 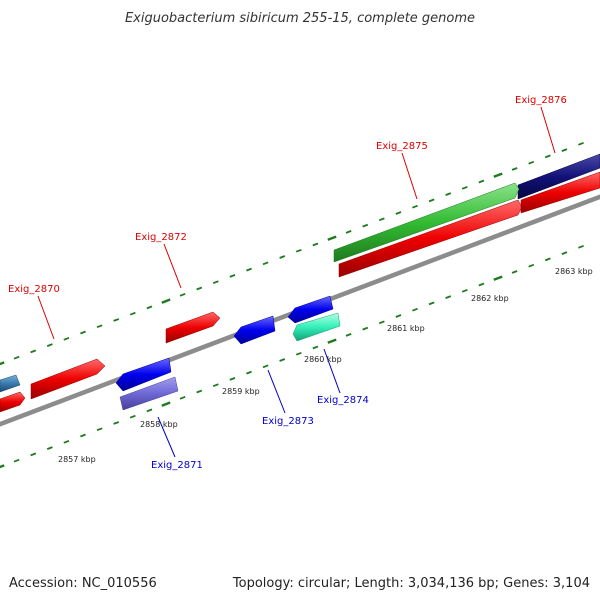 What do you see at coordinates (560, 192) in the screenshot?
I see `gene-exig-2876-red` at bounding box center [560, 192].